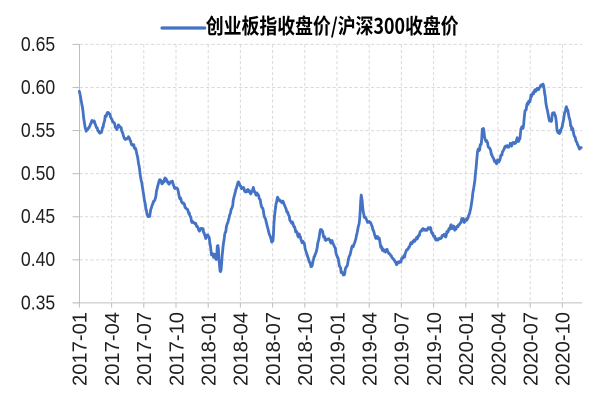  I want to click on svg-text: 2018-10, so click(306, 349).